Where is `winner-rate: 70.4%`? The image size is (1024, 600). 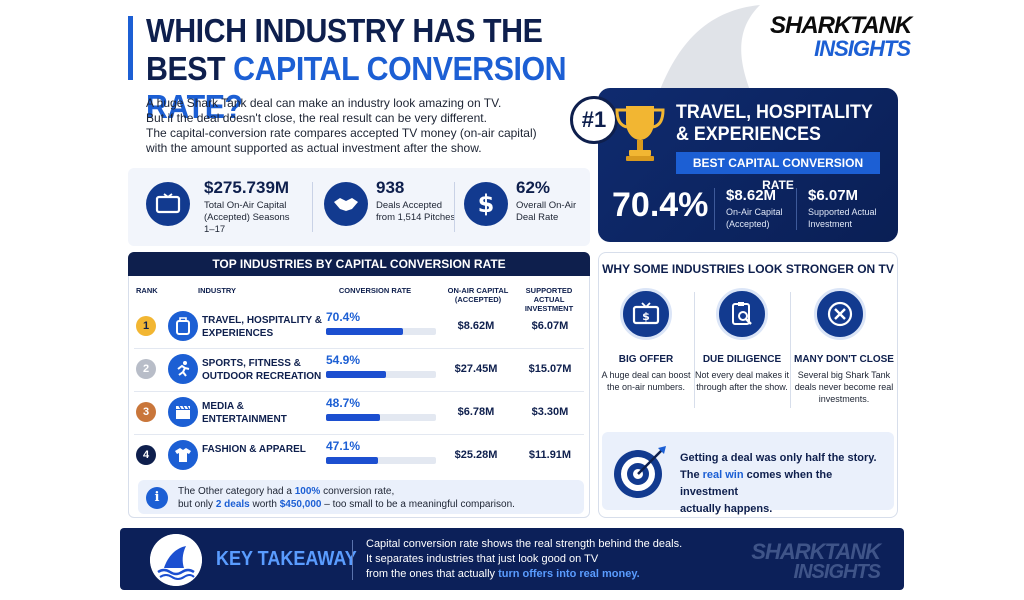 winner-rate: 70.4% is located at coordinates (660, 205).